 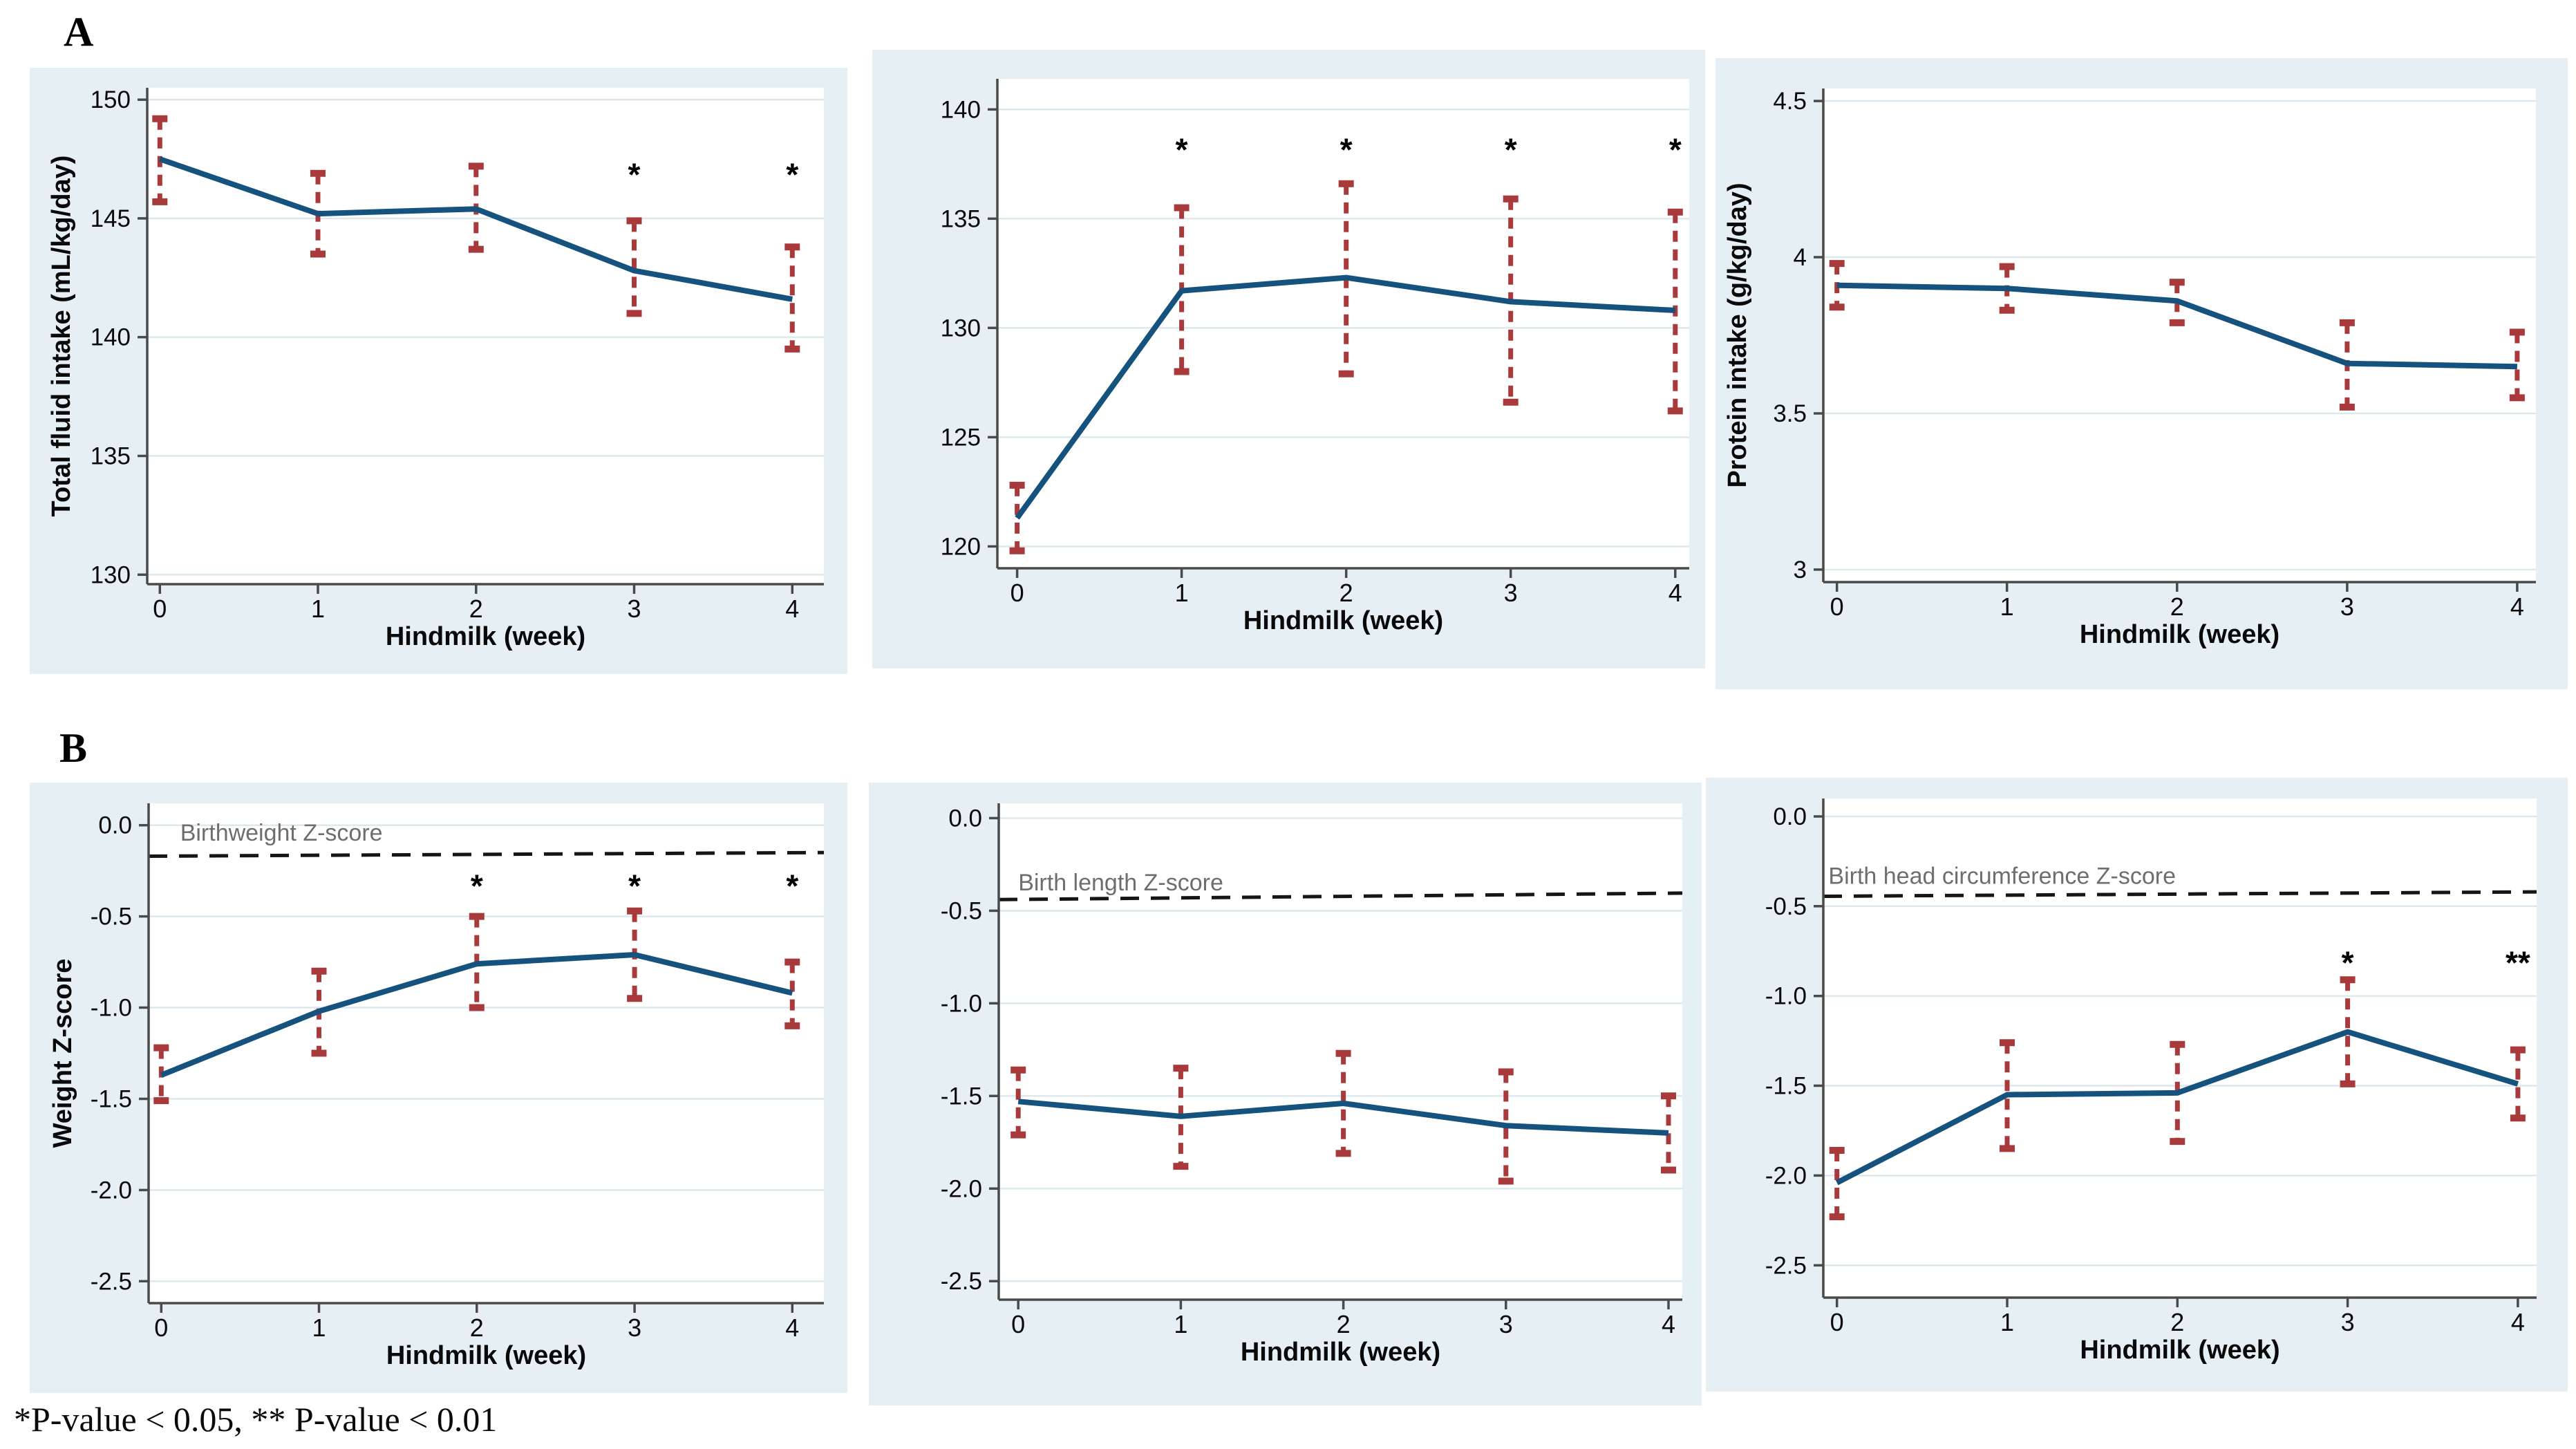 I want to click on y-tick-label: 120, so click(x=961, y=546).